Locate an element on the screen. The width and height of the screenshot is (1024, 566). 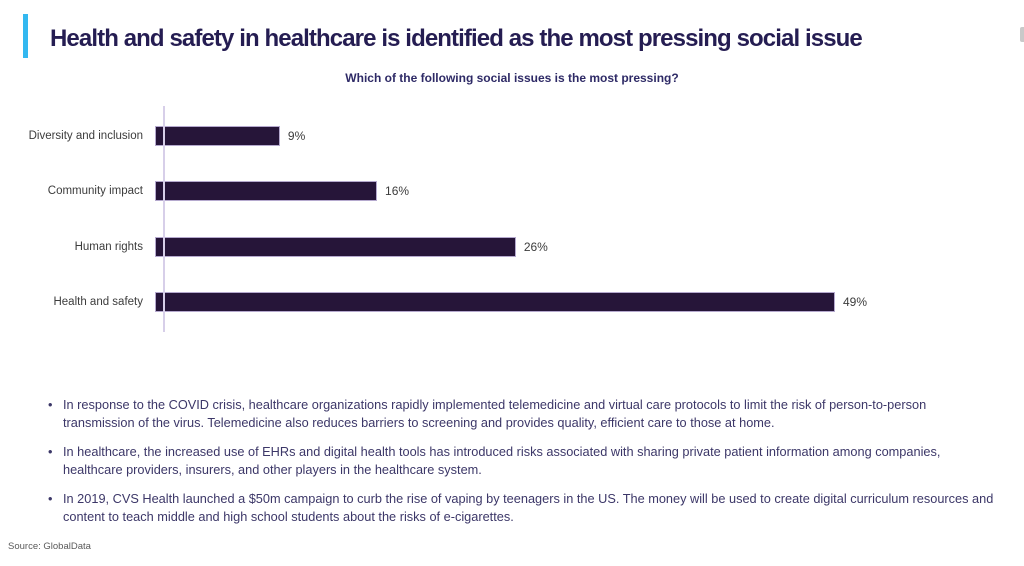
value-label: 9% is located at coordinates (296, 135).